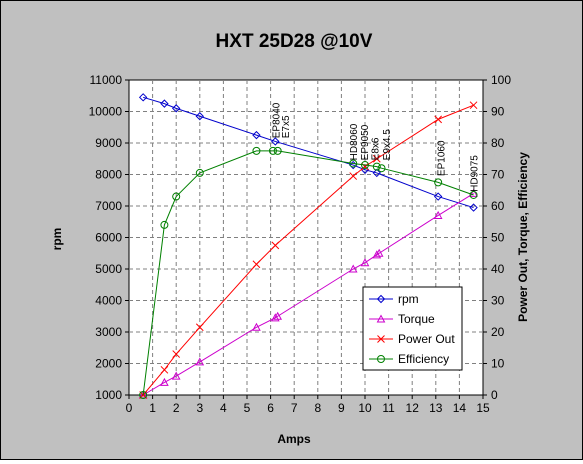 The width and height of the screenshot is (583, 464). I want to click on legend-item-rpm: rpm, so click(394, 299).